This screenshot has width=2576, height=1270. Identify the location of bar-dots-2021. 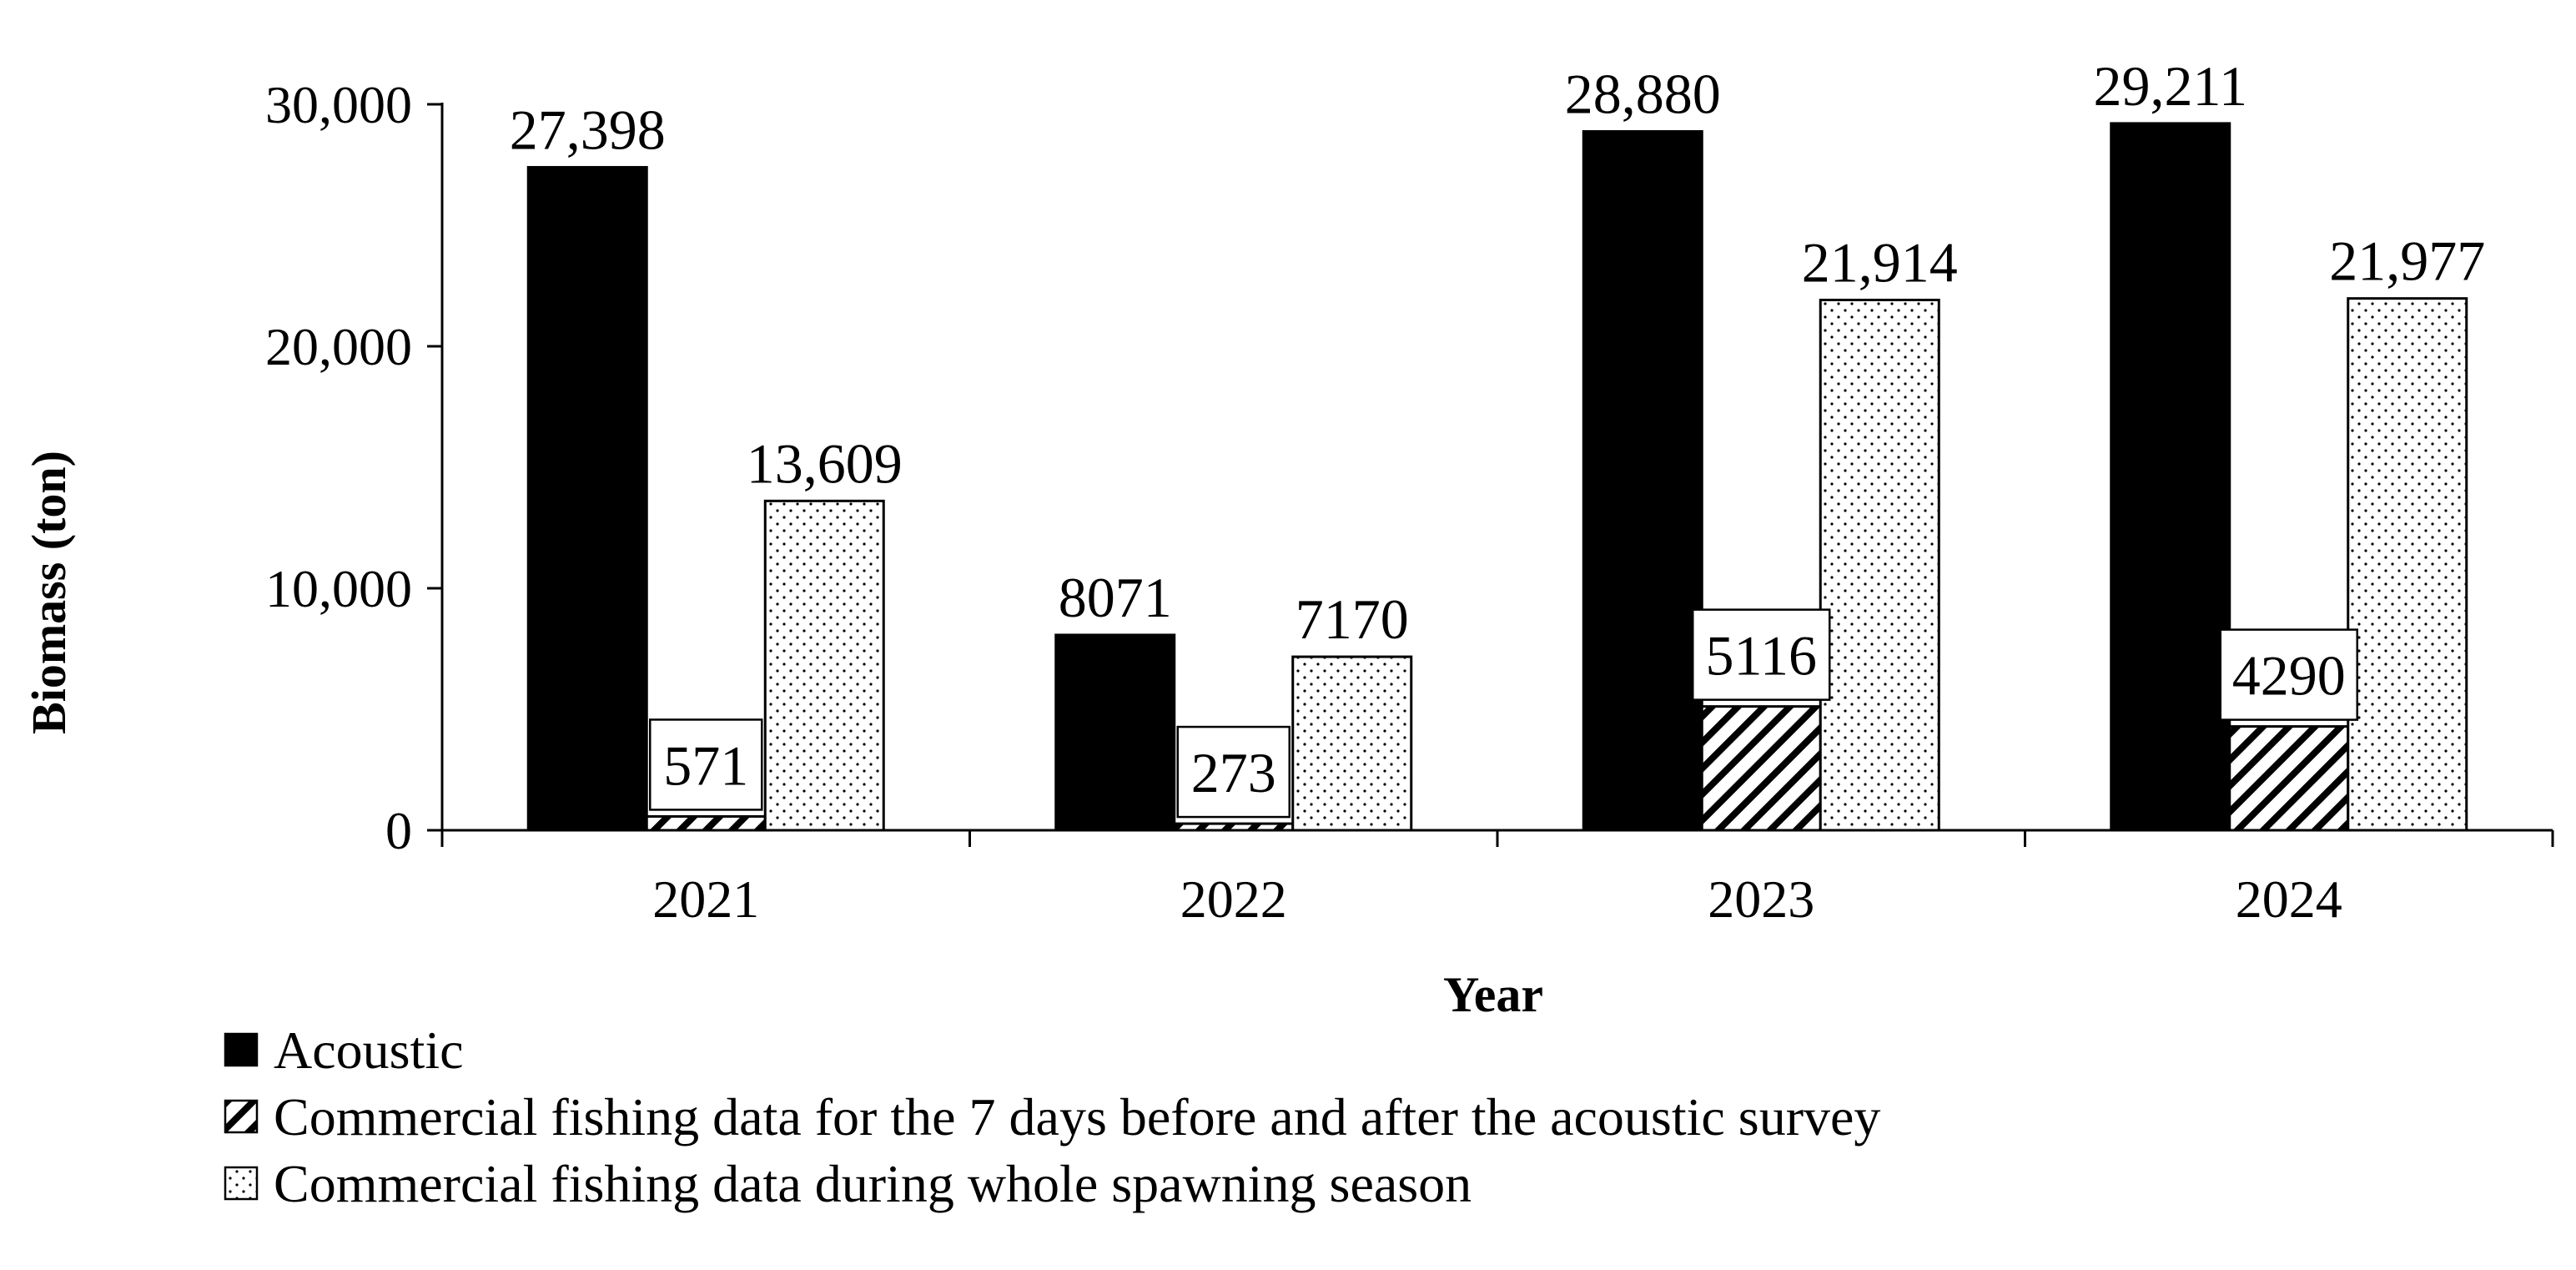
(824, 665).